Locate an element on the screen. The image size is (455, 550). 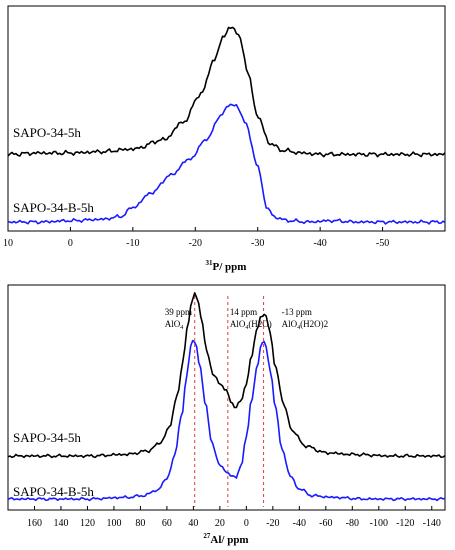
x-tick-label: 160 is located at coordinates (34, 523).